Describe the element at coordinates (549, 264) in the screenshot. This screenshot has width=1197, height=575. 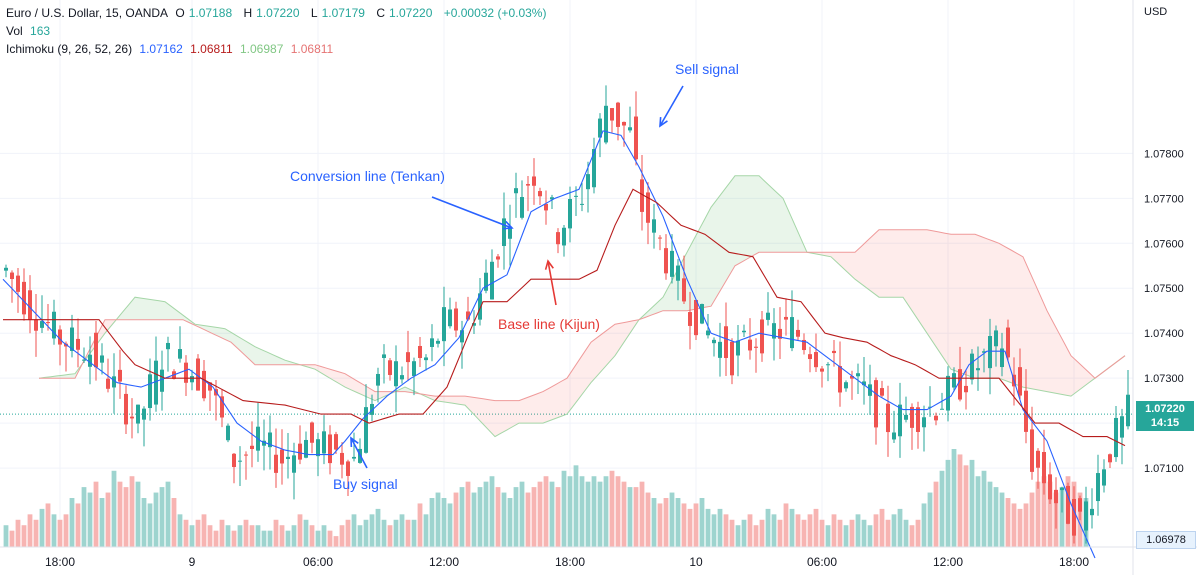
I see `kijun-arrow-head` at that location.